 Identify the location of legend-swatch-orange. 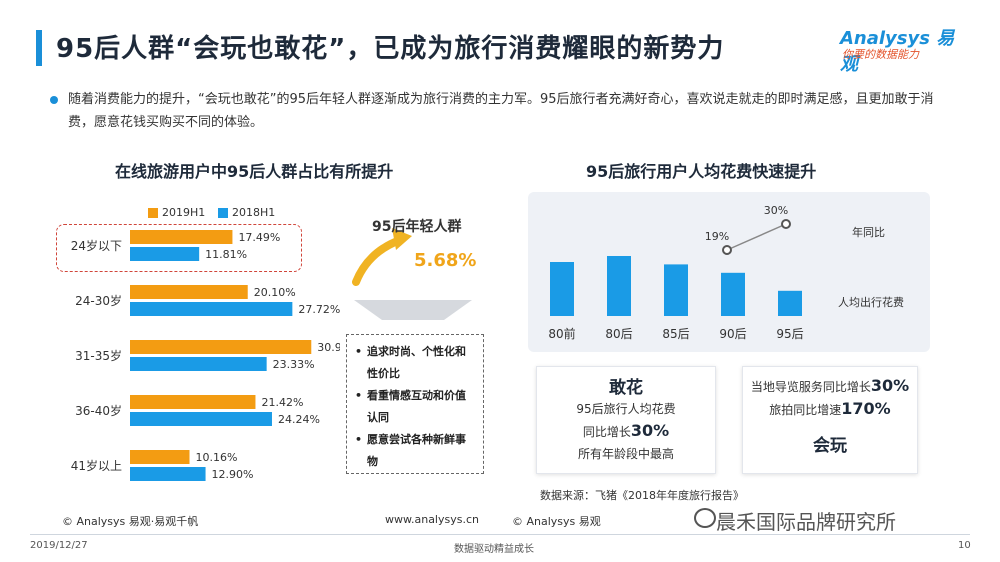
(153, 213).